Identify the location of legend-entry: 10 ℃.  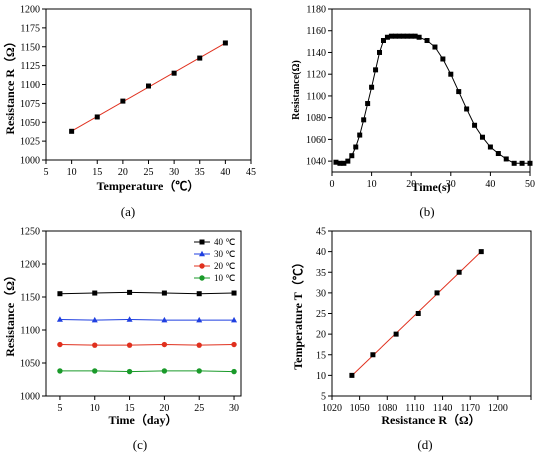
(224, 278).